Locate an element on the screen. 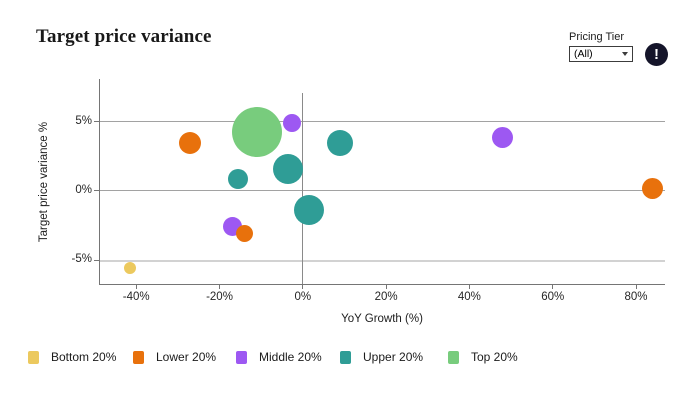  page-title: Target price variance is located at coordinates (124, 36).